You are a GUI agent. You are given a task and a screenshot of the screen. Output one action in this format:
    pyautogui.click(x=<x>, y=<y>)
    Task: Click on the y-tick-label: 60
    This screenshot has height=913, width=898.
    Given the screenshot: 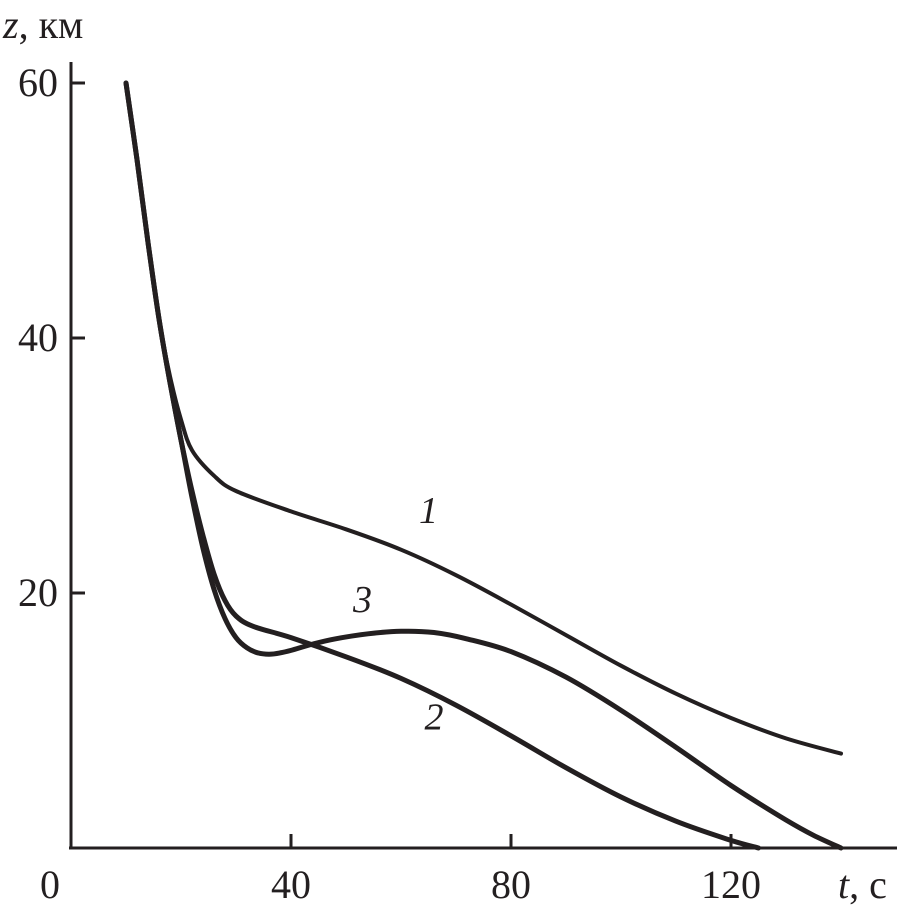 What is the action you would take?
    pyautogui.click(x=38, y=82)
    